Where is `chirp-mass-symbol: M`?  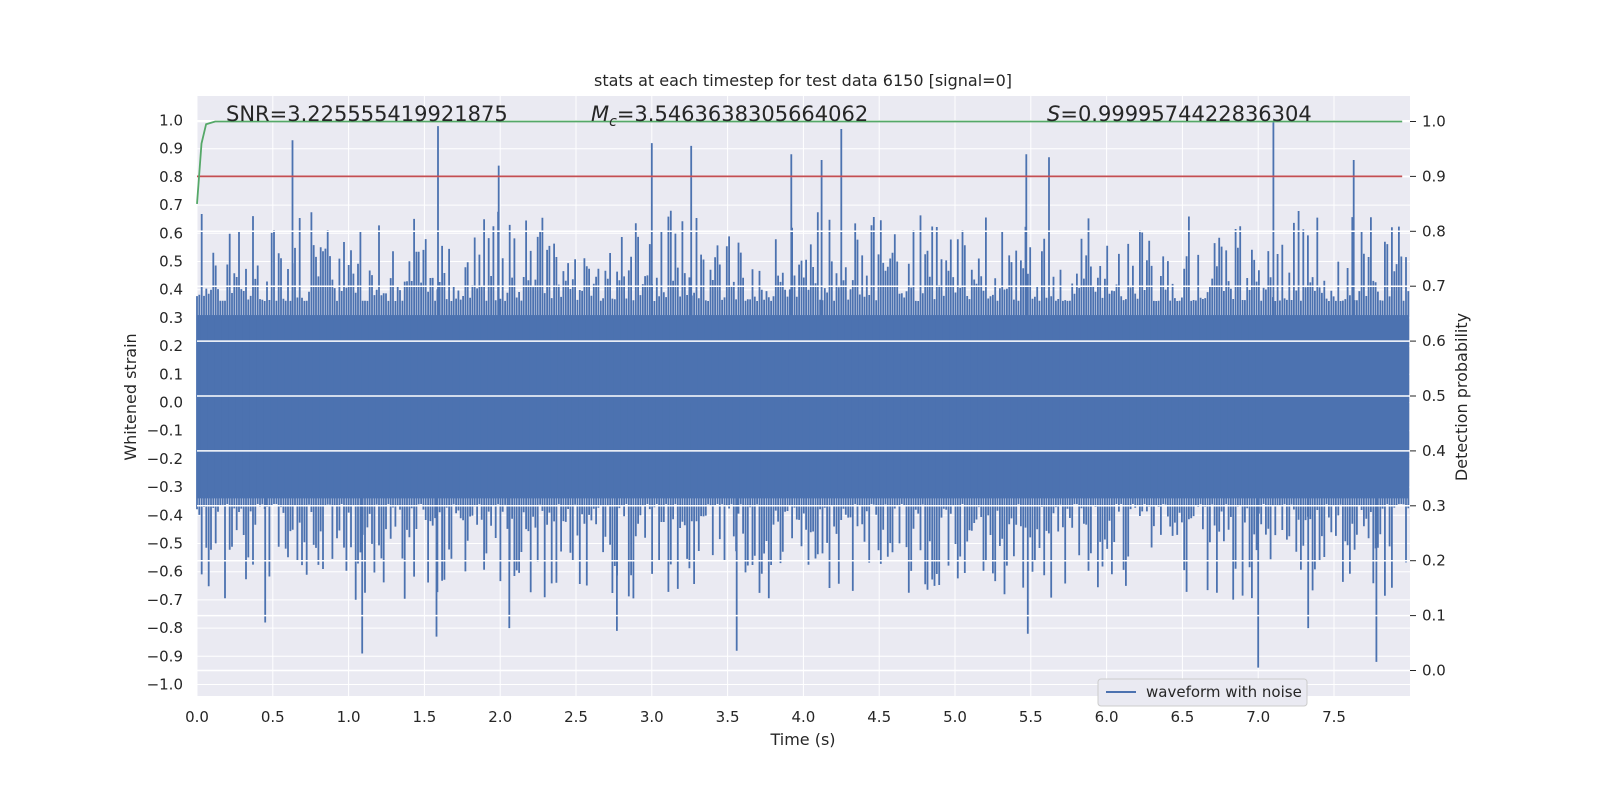
chirp-mass-symbol: M is located at coordinates (600, 114).